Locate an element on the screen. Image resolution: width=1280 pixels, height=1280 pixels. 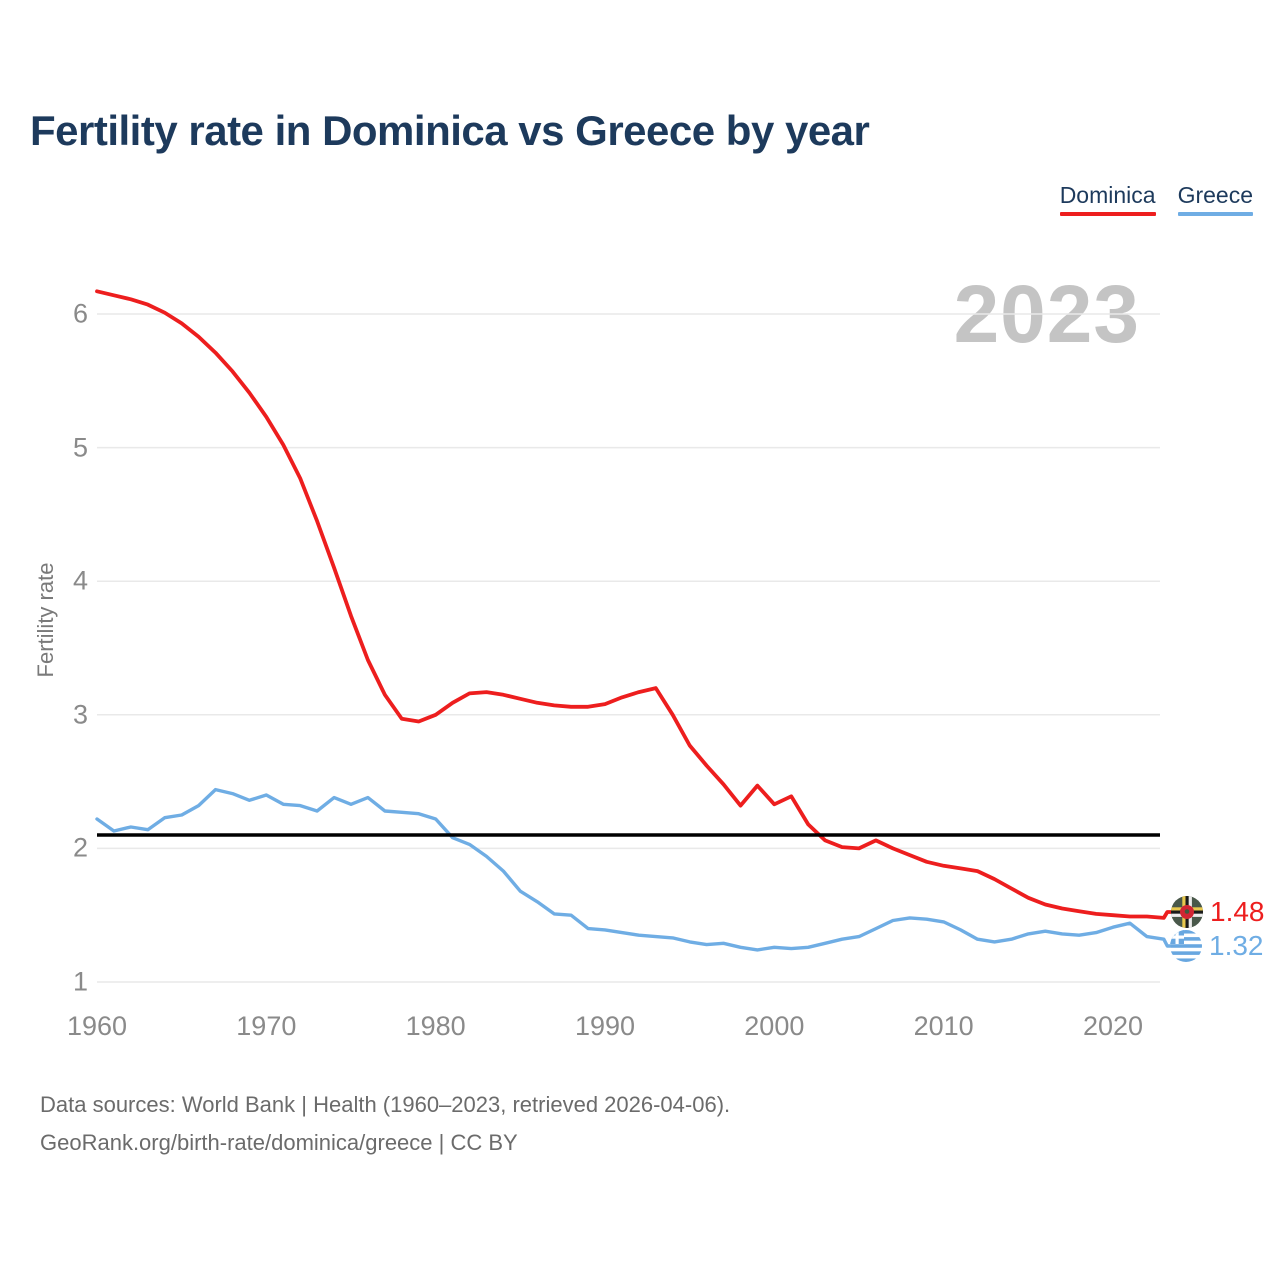
legend-label-dominica: Dominica is located at coordinates (1107, 195).